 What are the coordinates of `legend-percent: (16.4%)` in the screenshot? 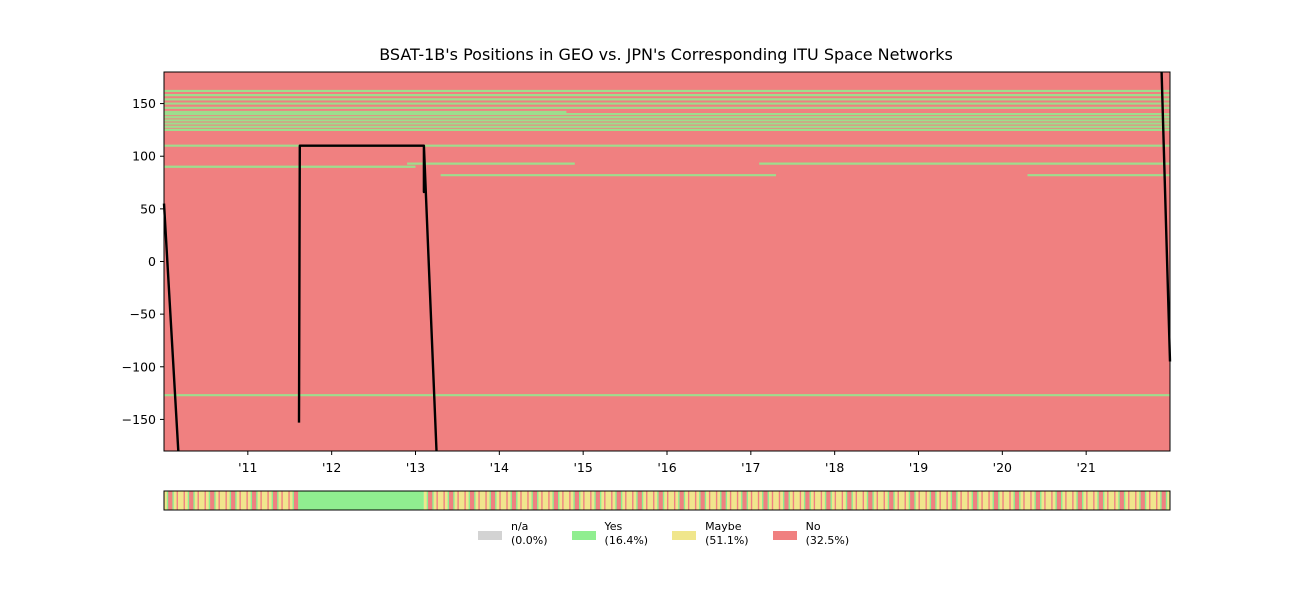 It's located at (626, 540).